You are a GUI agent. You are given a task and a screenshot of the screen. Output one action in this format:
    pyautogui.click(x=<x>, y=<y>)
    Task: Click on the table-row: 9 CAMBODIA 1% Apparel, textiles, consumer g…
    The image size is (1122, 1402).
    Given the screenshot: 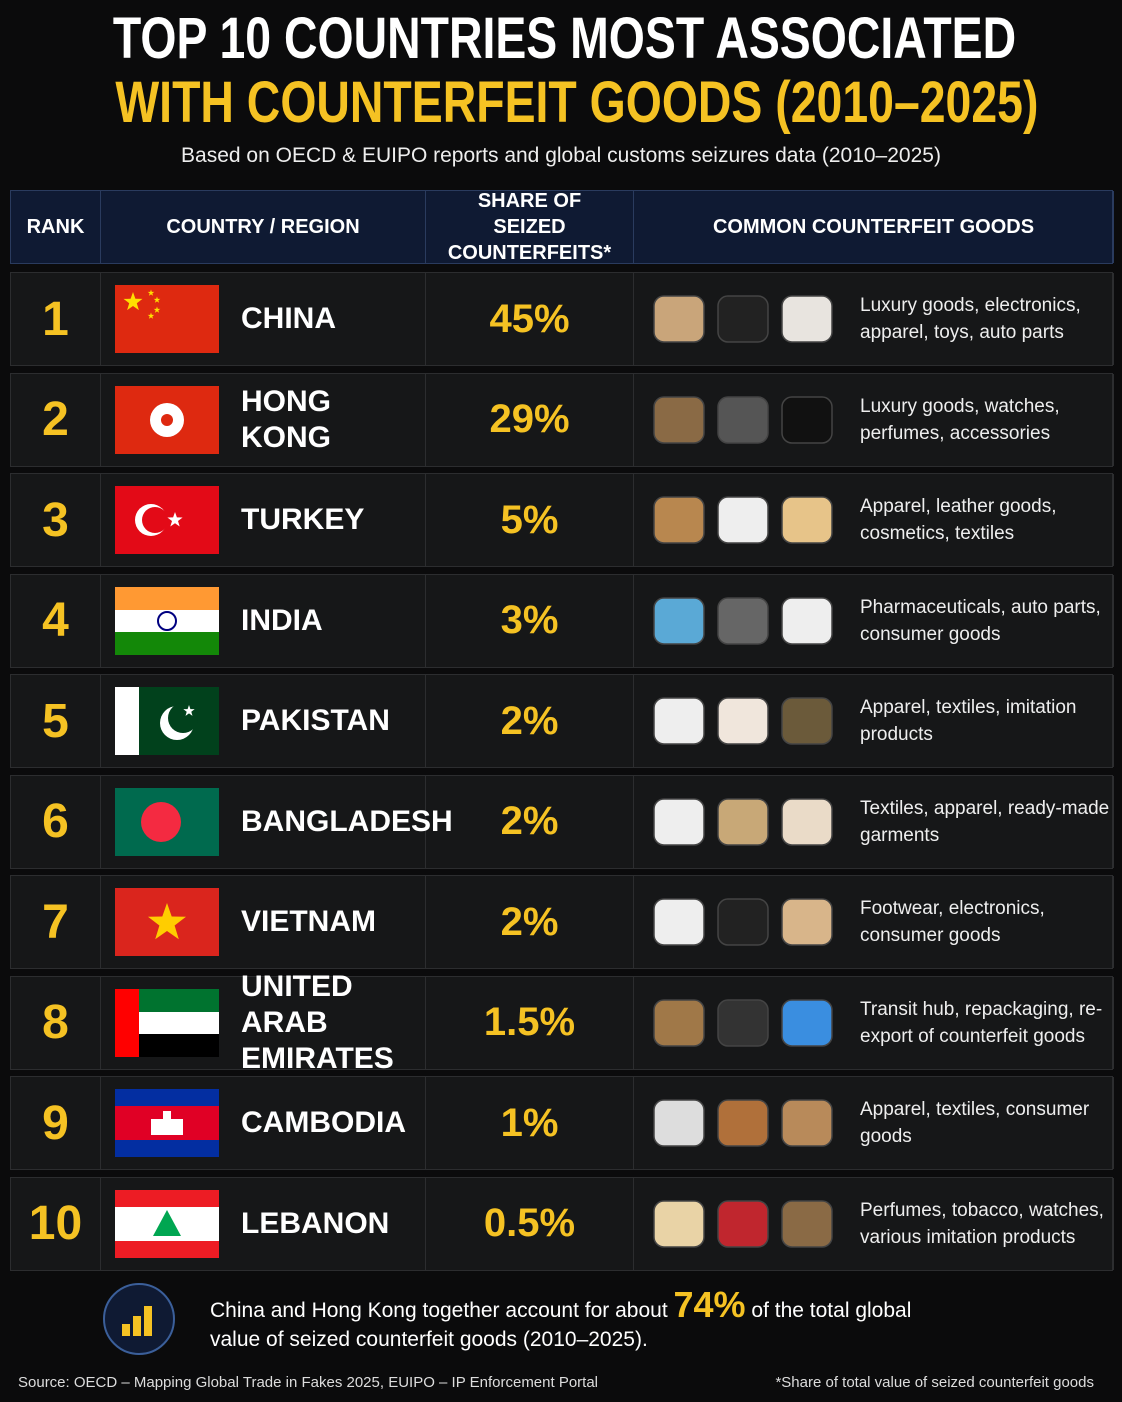 What is the action you would take?
    pyautogui.click(x=562, y=1123)
    